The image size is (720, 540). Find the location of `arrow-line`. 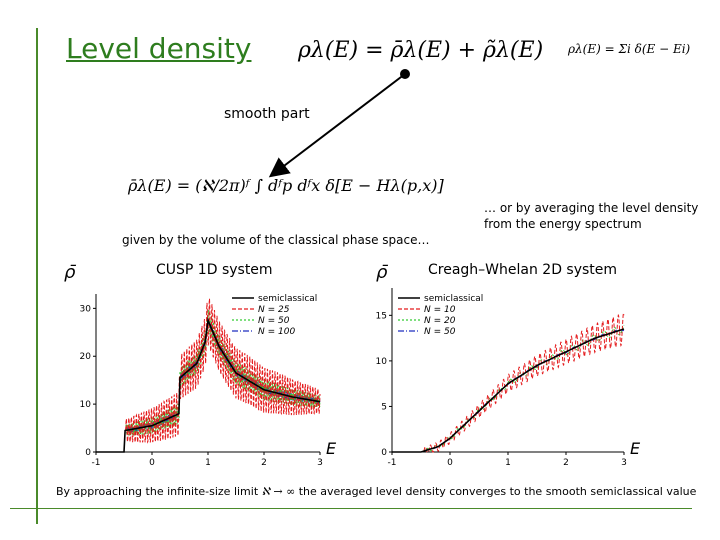

arrow-line is located at coordinates (337, 125).